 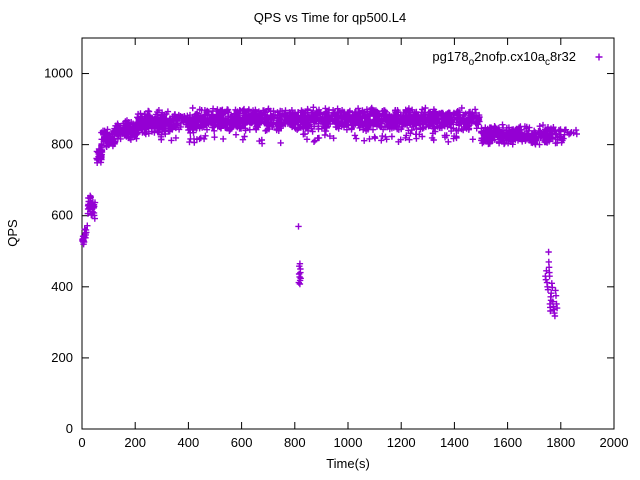 I want to click on x-tick-label: 600, so click(x=242, y=442).